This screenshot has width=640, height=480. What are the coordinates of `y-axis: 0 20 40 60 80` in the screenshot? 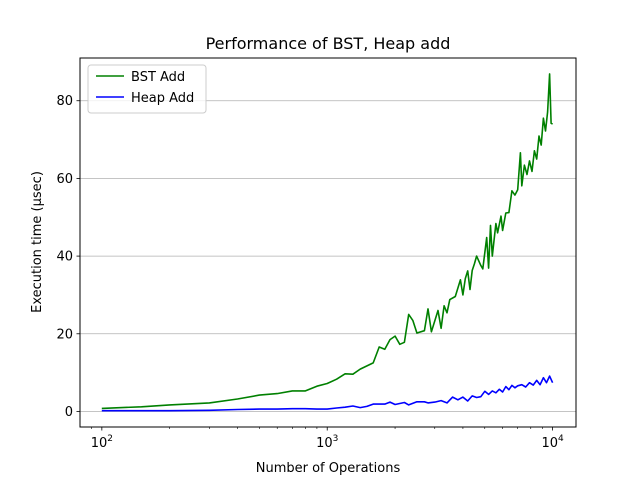 It's located at (68, 257).